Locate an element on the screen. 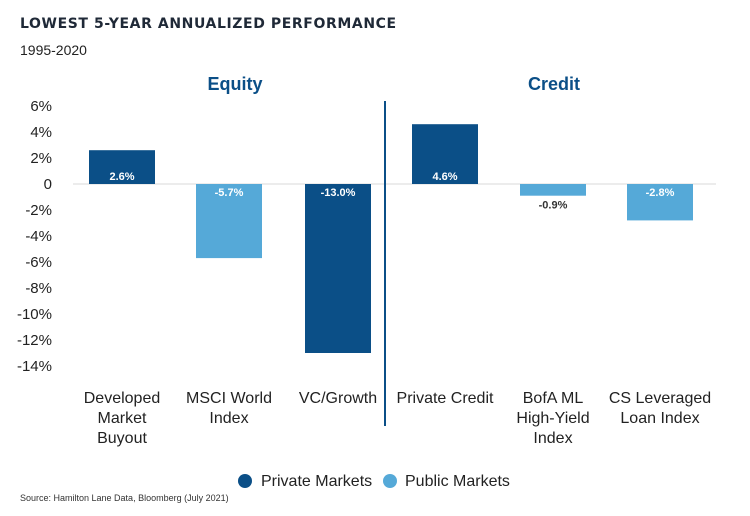 The height and width of the screenshot is (516, 750). chart-title: LOWEST 5-YEAR ANNUALIZED PERFORMANCE is located at coordinates (208, 24).